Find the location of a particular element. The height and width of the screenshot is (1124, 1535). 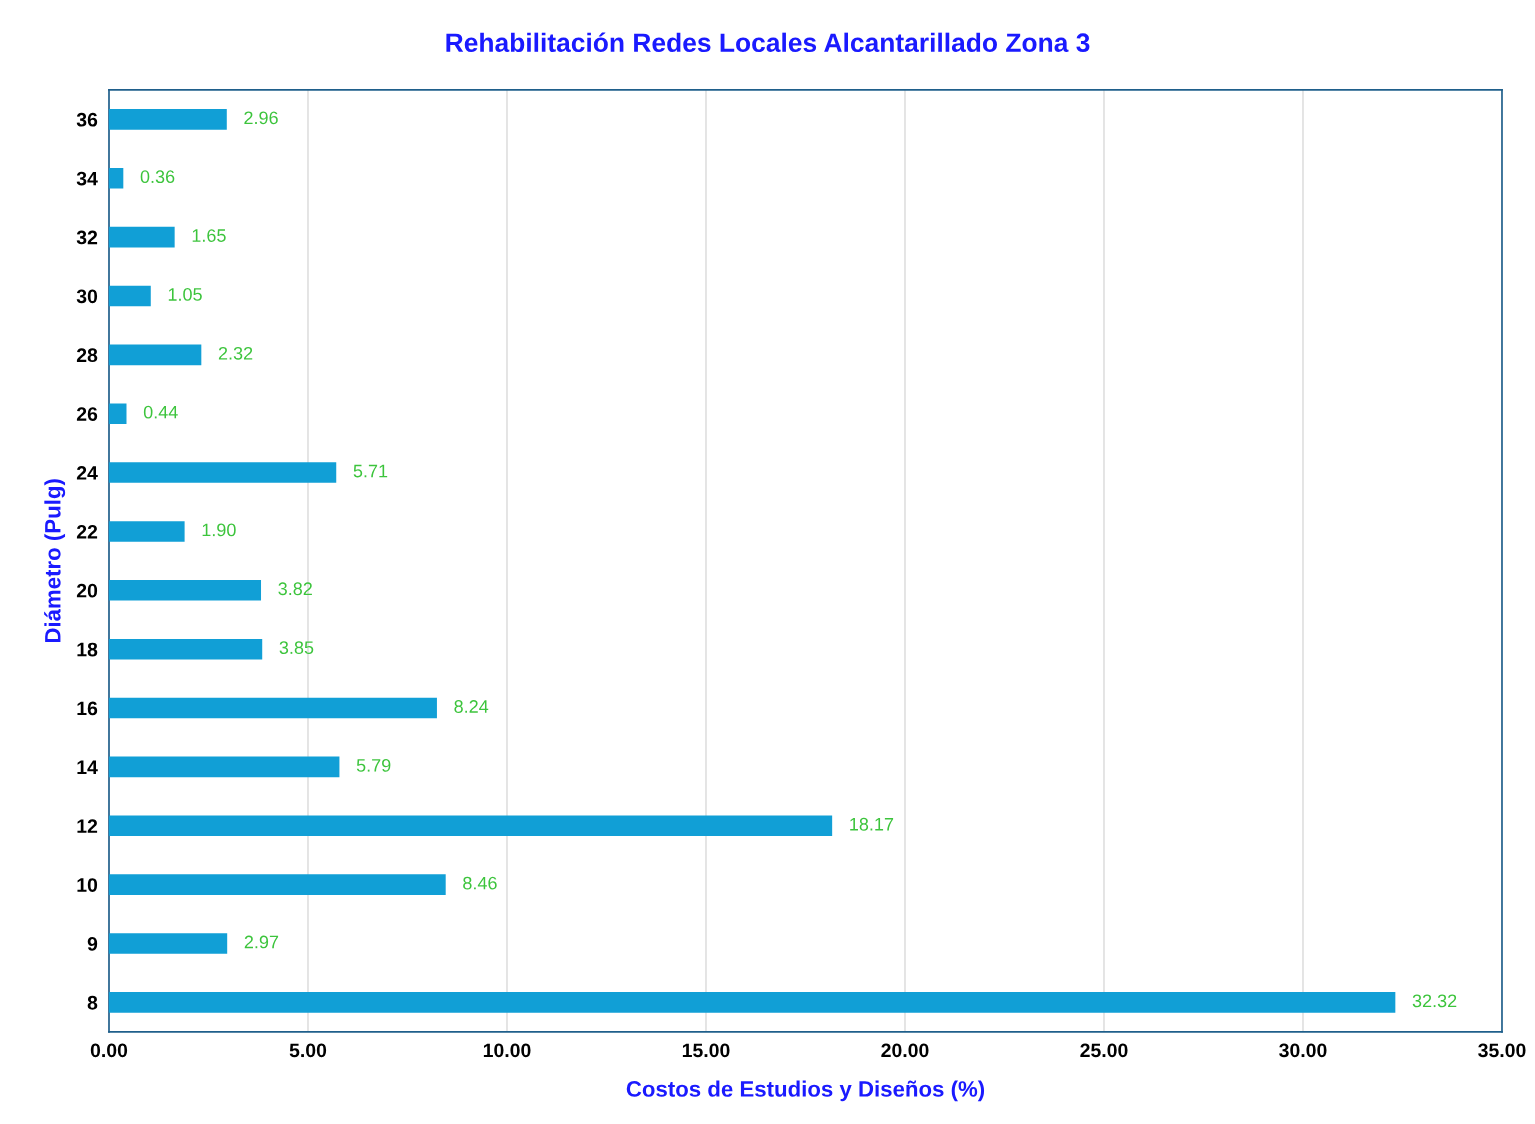

data-label: 1.90 is located at coordinates (219, 530).